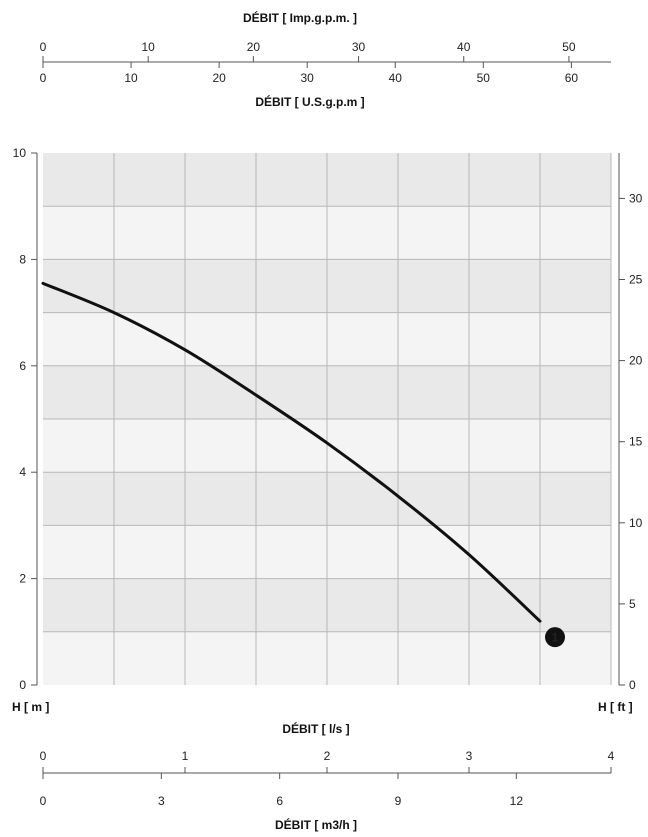  I want to click on curve-marker-badge, so click(555, 637).